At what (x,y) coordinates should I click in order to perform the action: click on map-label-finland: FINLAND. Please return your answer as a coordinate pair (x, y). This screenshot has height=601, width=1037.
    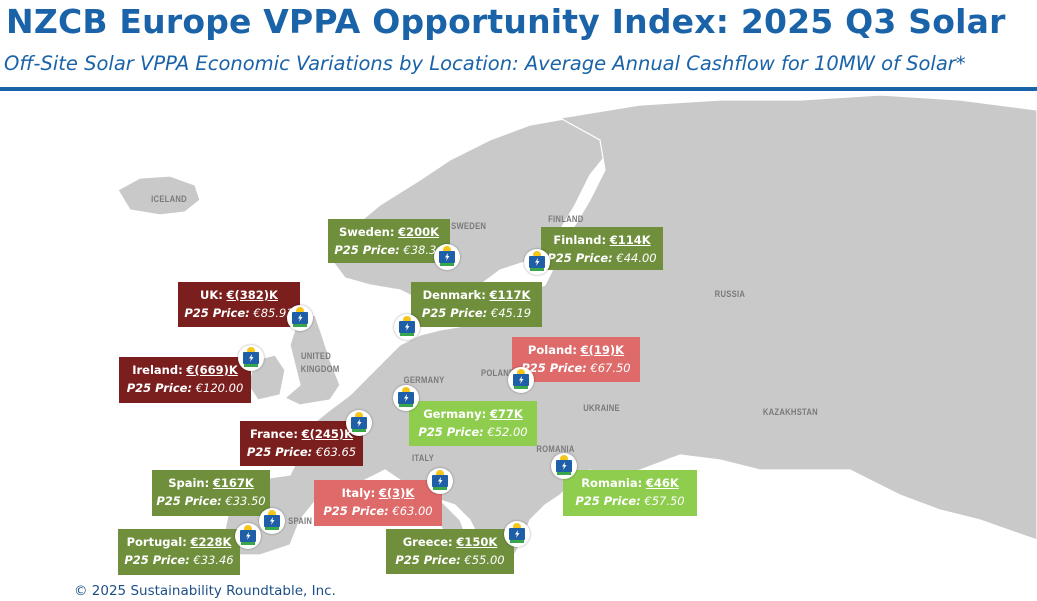
    Looking at the image, I should click on (566, 219).